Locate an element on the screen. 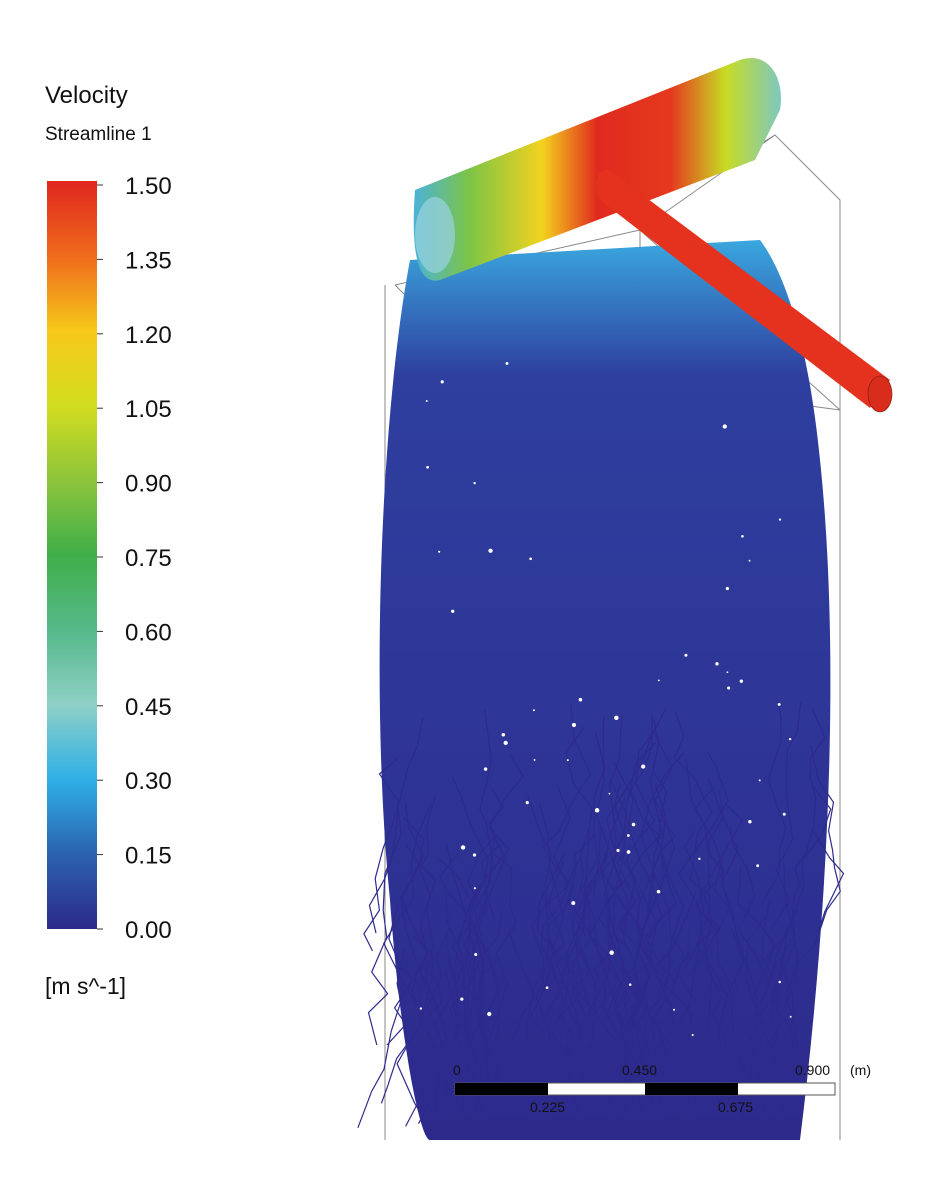 This screenshot has height=1183, width=940. tick-label: 1.35 is located at coordinates (148, 260).